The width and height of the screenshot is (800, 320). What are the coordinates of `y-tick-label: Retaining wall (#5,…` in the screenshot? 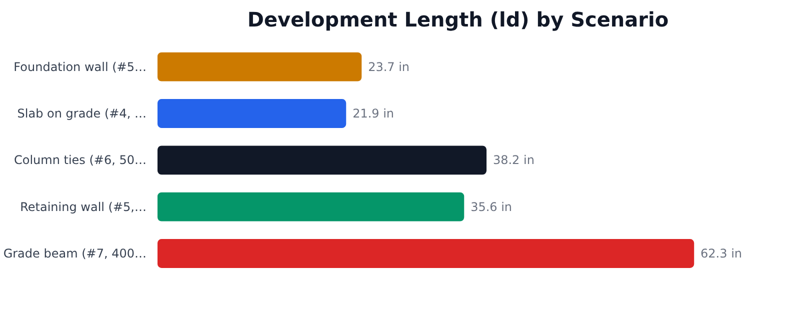 It's located at (83, 207).